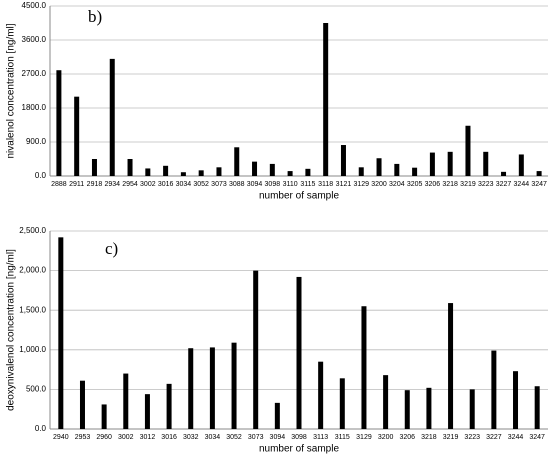  What do you see at coordinates (386, 437) in the screenshot?
I see `x-tick-label: 3200` at bounding box center [386, 437].